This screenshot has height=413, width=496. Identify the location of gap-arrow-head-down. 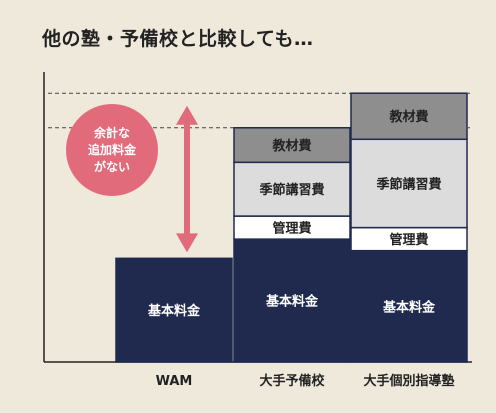
(187, 243).